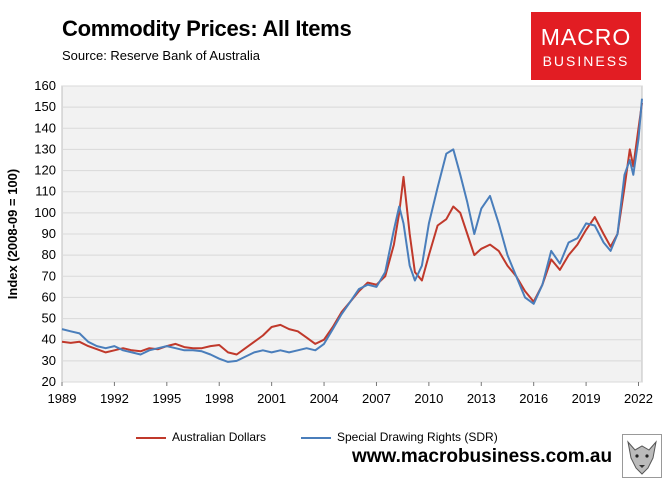 The height and width of the screenshot is (486, 669). Describe the element at coordinates (219, 437) in the screenshot. I see `legend-aud-label: Australian Dollars` at that location.